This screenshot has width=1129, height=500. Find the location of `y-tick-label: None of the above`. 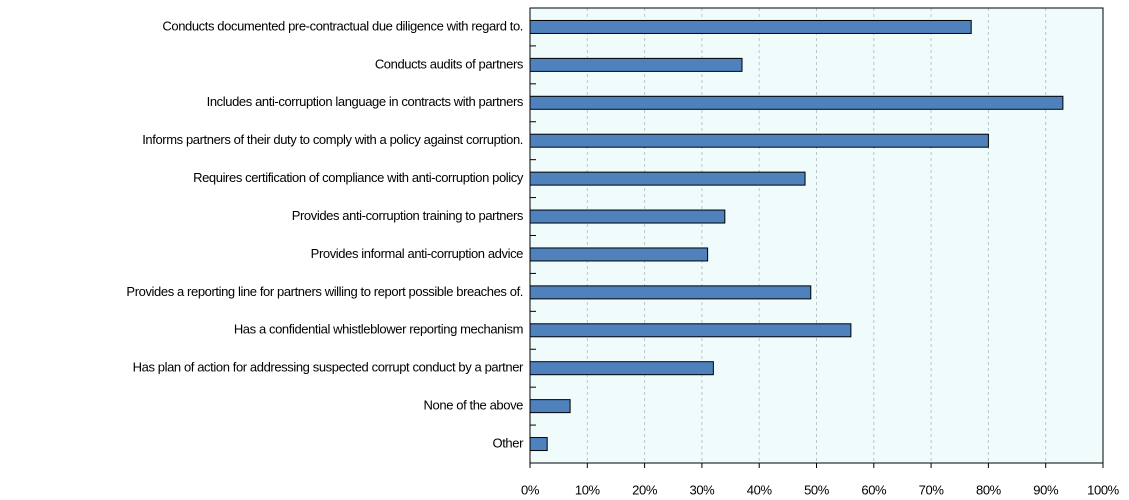

y-tick-label: None of the above is located at coordinates (474, 405).